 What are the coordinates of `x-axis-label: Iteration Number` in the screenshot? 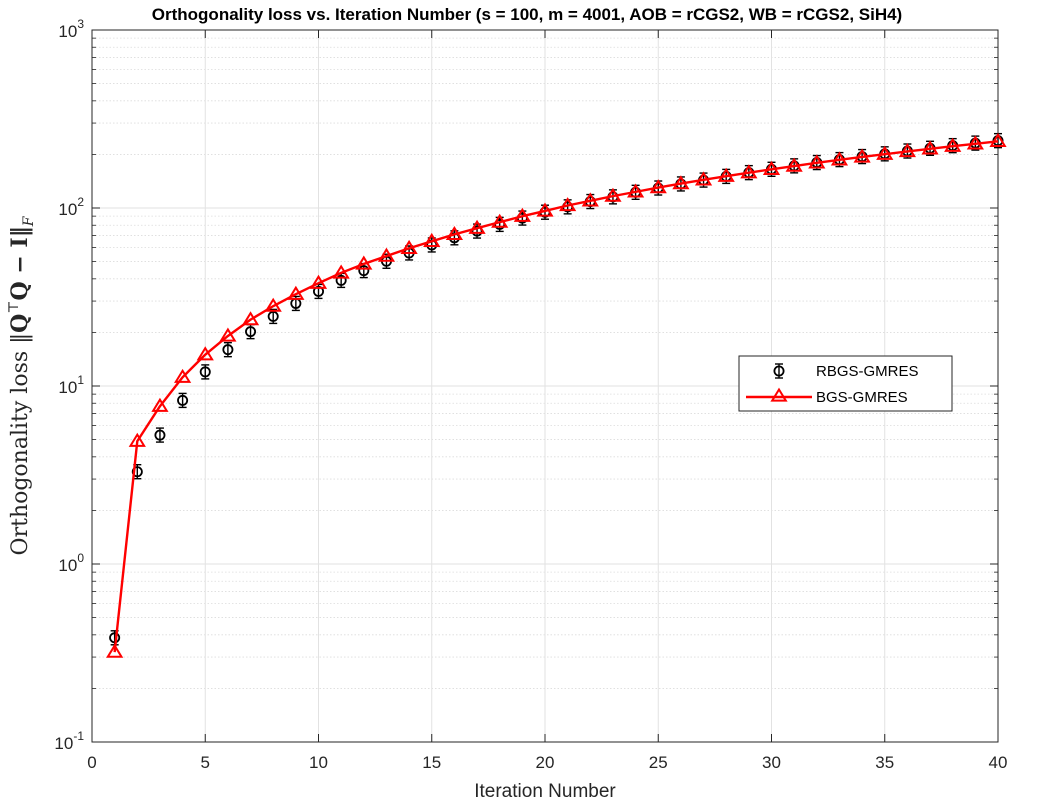 It's located at (545, 791).